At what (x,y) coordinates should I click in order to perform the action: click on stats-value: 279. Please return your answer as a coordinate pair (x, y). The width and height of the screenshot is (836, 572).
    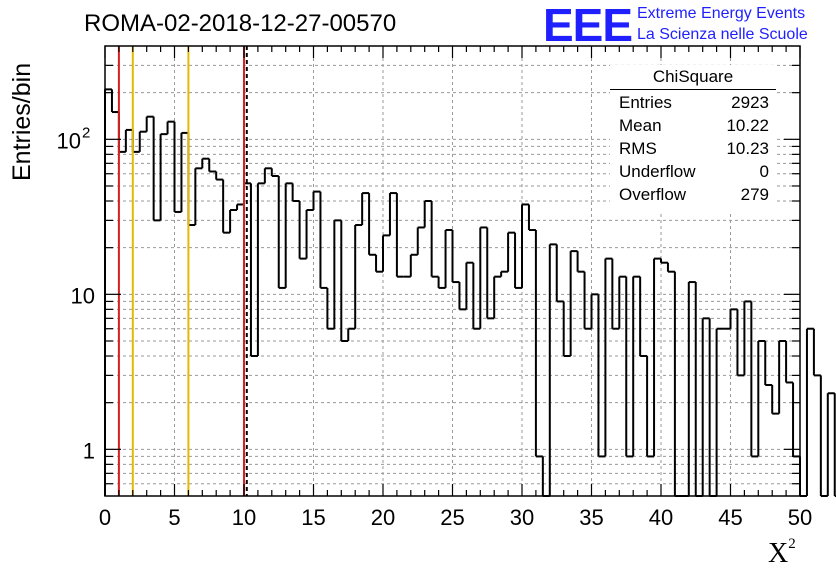
    Looking at the image, I should click on (754, 194).